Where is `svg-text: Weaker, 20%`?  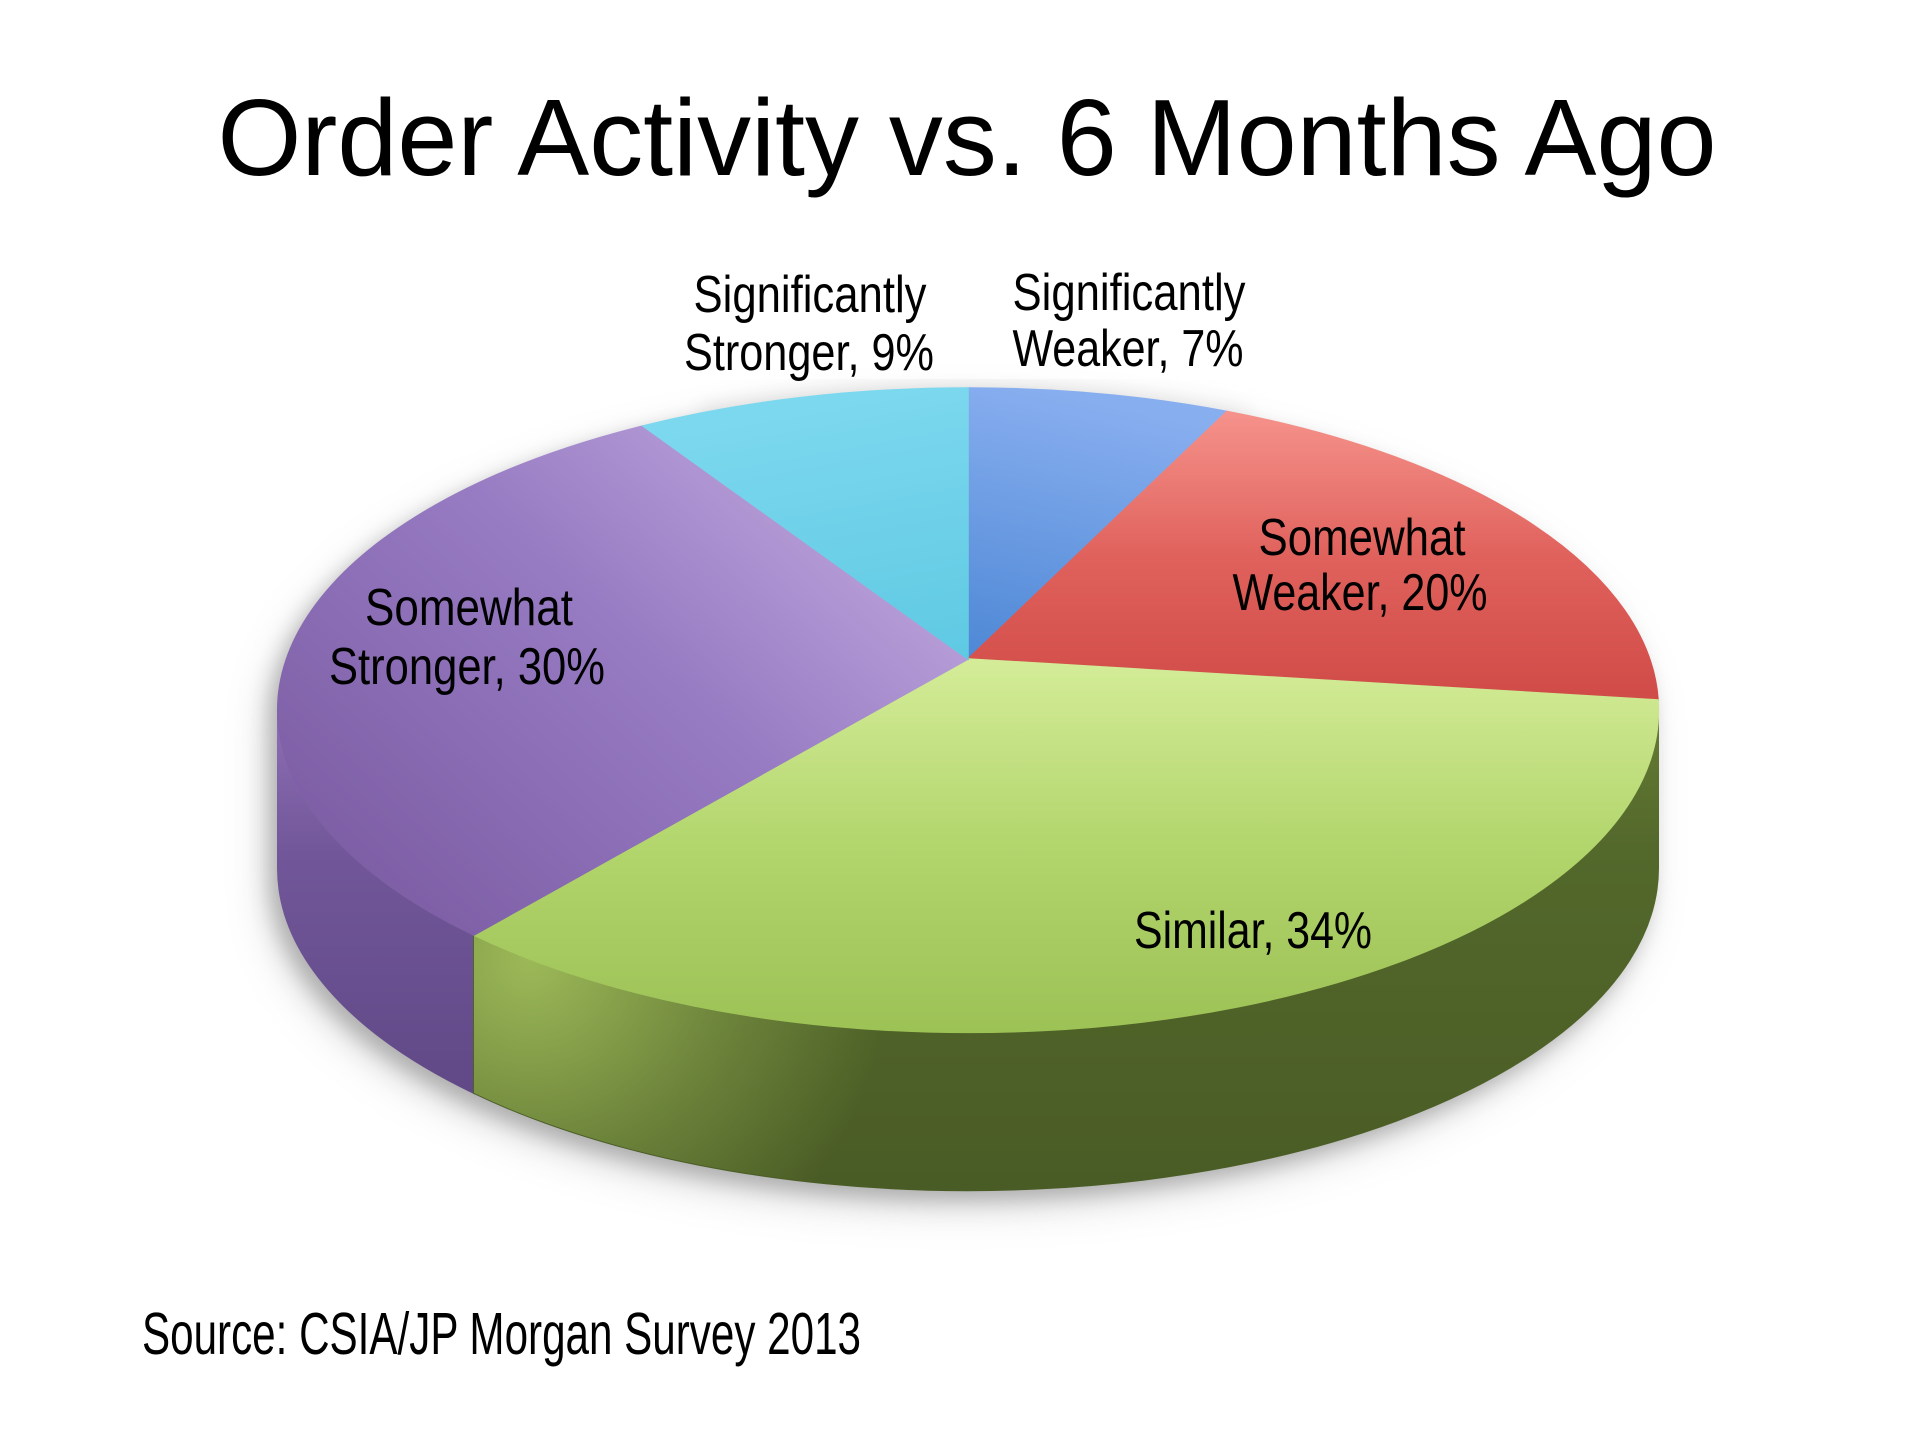
svg-text: Weaker, 20% is located at coordinates (1360, 593).